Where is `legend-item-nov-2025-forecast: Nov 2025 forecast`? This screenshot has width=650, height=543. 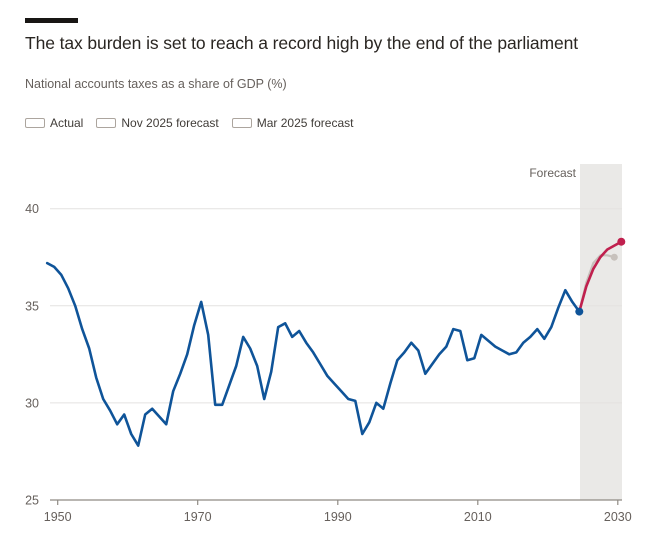 legend-item-nov-2025-forecast: Nov 2025 forecast is located at coordinates (157, 123).